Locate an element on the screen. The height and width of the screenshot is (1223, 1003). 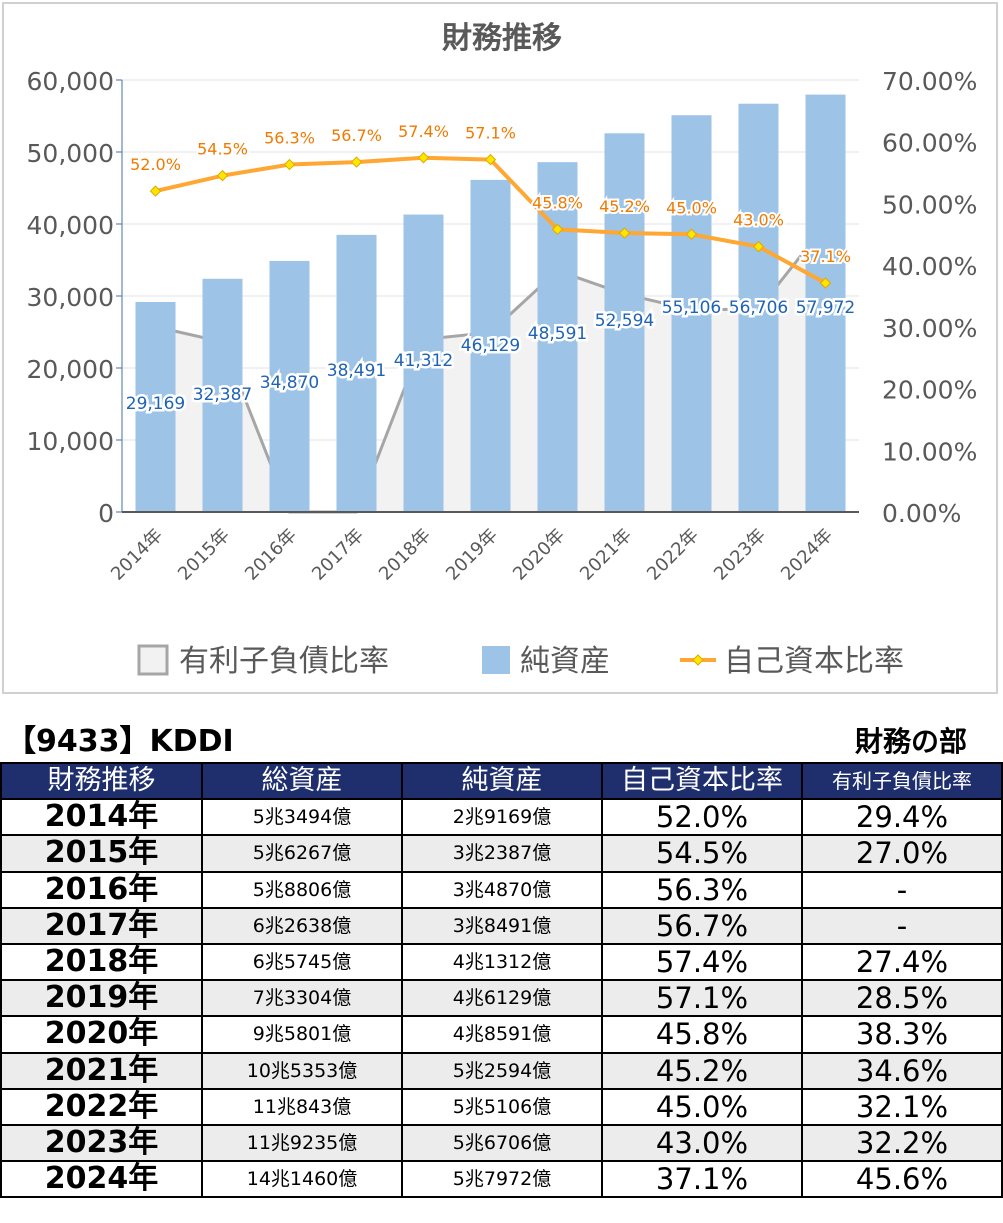
bar-data-label: 38,491 is located at coordinates (356, 371).